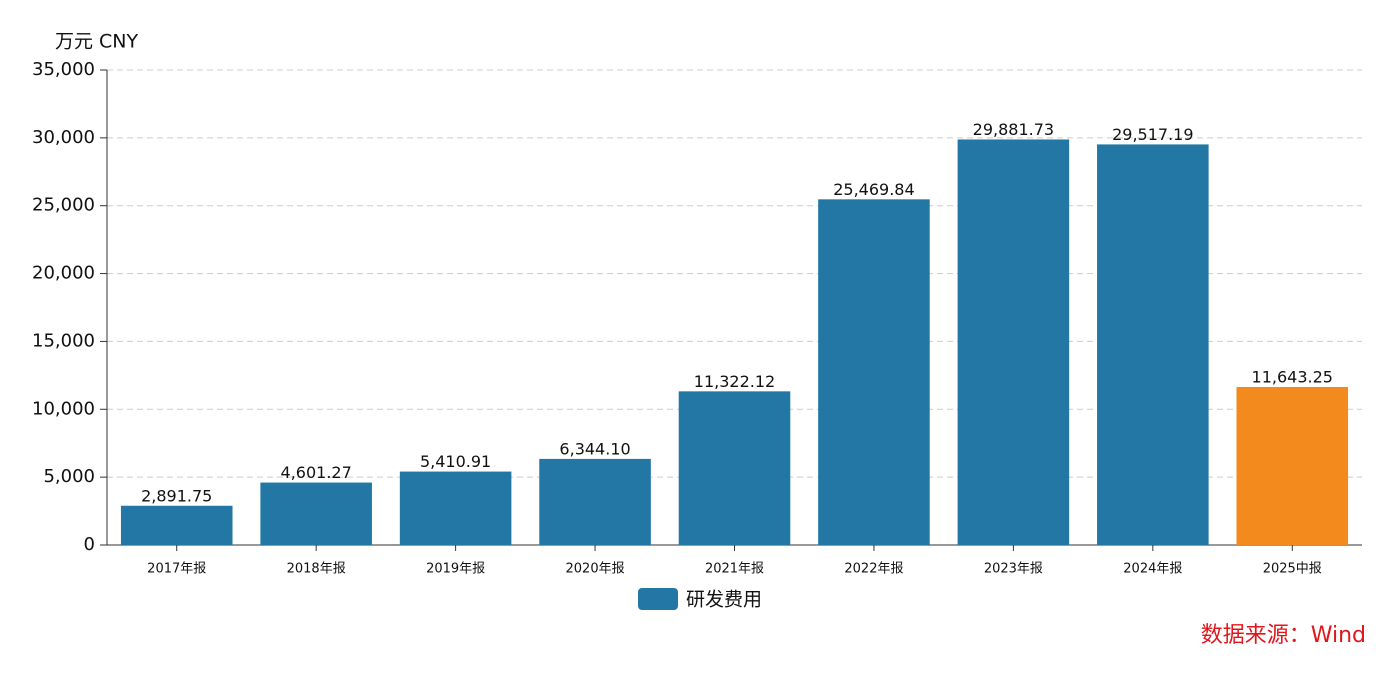 Image resolution: width=1399 pixels, height=680 pixels. Describe the element at coordinates (63, 408) in the screenshot. I see `y-tick-label: 10,000` at that location.